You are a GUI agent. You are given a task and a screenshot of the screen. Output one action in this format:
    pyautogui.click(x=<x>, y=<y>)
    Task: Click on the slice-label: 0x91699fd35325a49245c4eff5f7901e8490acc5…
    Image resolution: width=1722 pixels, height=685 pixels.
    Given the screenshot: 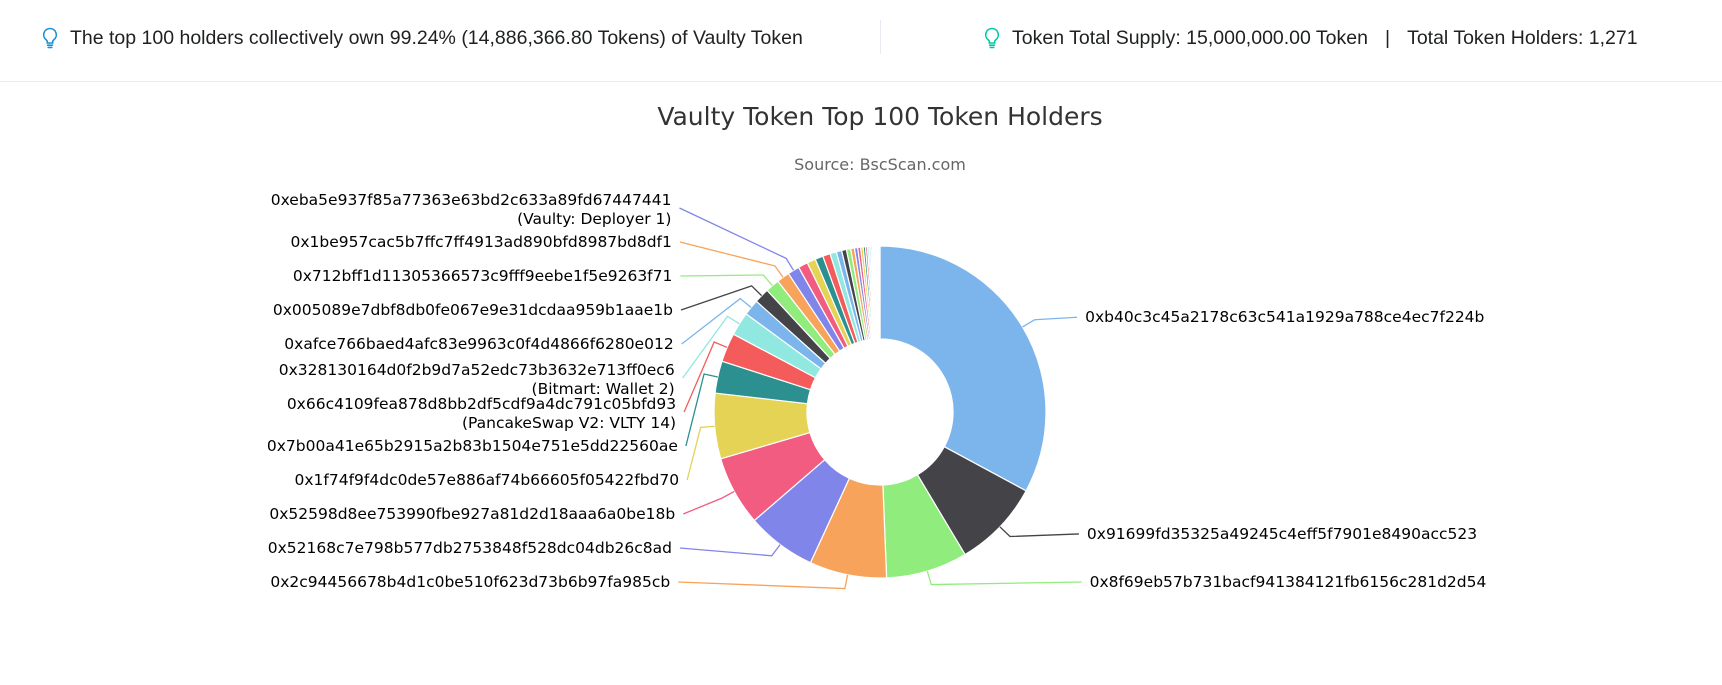 What is the action you would take?
    pyautogui.click(x=1282, y=534)
    